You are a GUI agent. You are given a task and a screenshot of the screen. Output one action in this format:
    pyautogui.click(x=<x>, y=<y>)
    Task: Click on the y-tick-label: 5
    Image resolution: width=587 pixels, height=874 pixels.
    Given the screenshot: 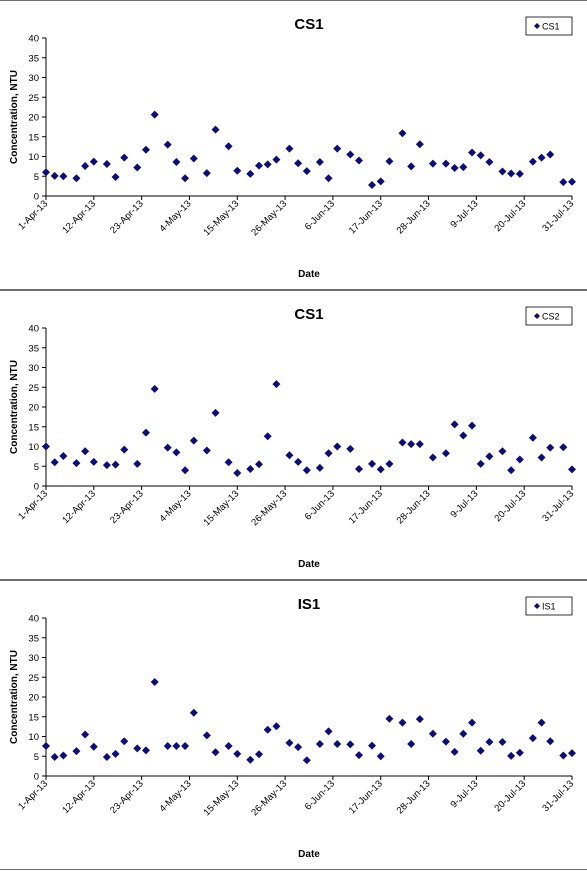 What is the action you would take?
    pyautogui.click(x=36, y=757)
    